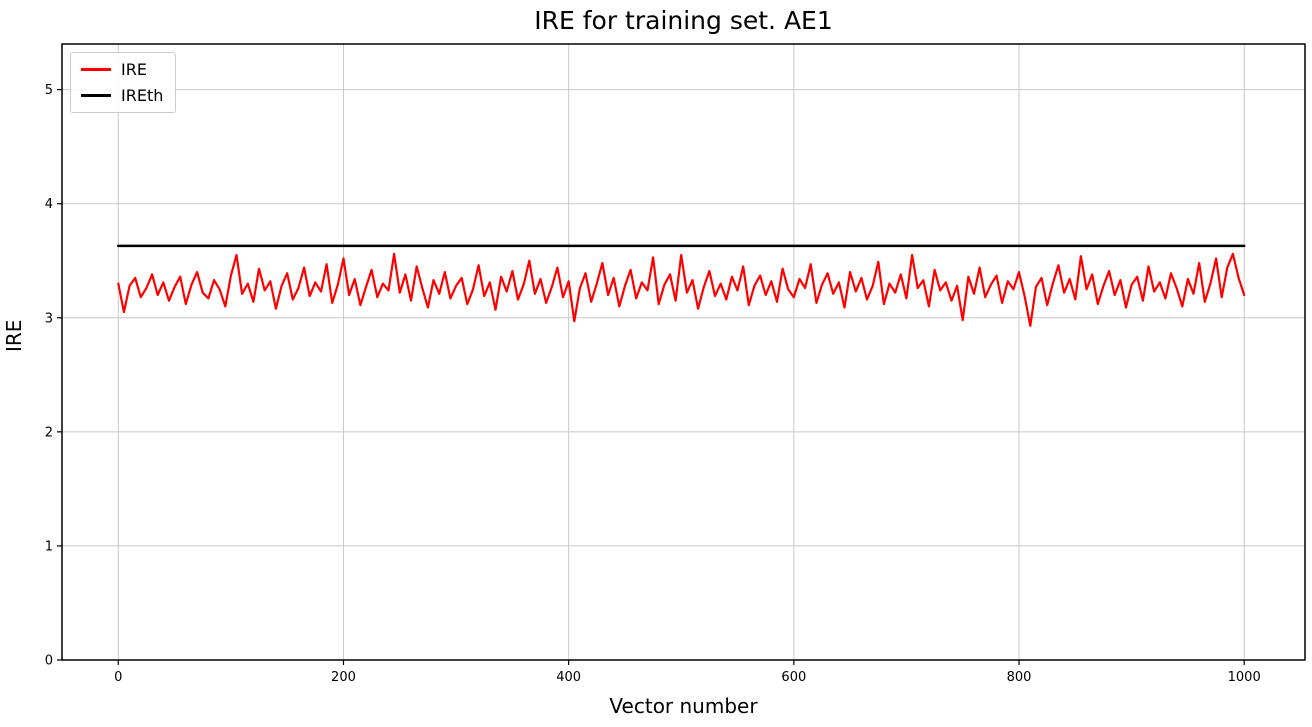 The width and height of the screenshot is (1312, 727). What do you see at coordinates (49, 318) in the screenshot?
I see `svg-text: 3` at bounding box center [49, 318].